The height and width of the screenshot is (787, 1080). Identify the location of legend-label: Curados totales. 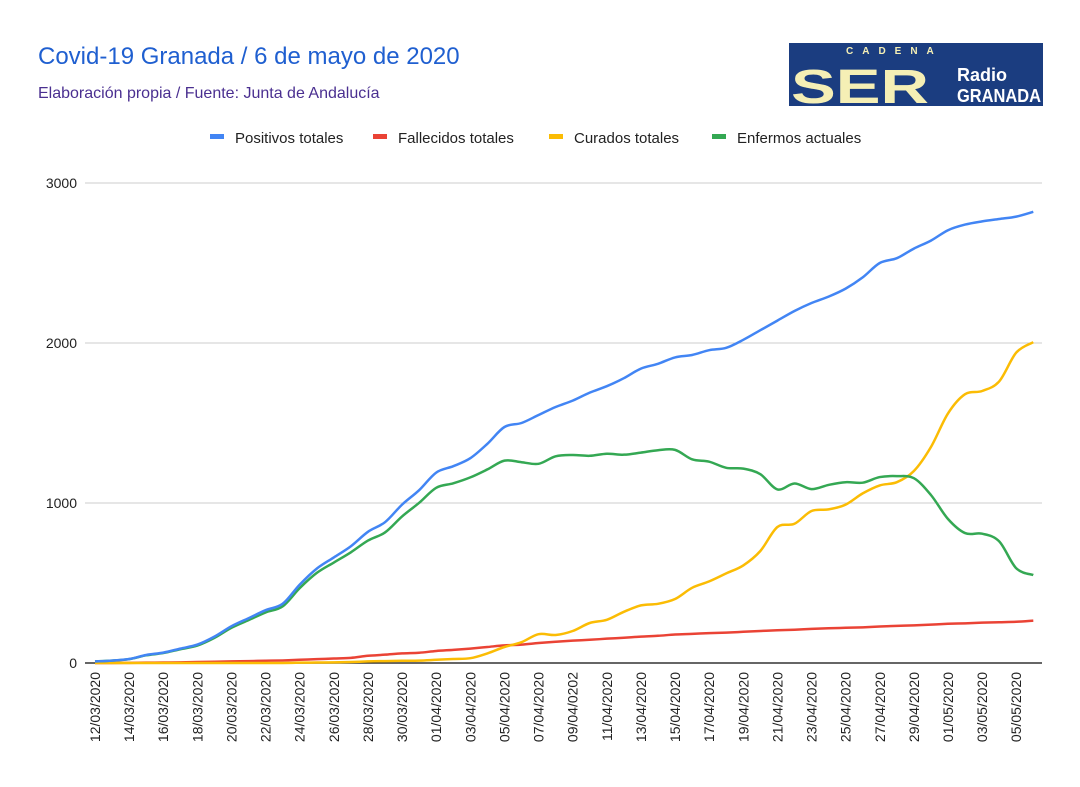
(626, 138).